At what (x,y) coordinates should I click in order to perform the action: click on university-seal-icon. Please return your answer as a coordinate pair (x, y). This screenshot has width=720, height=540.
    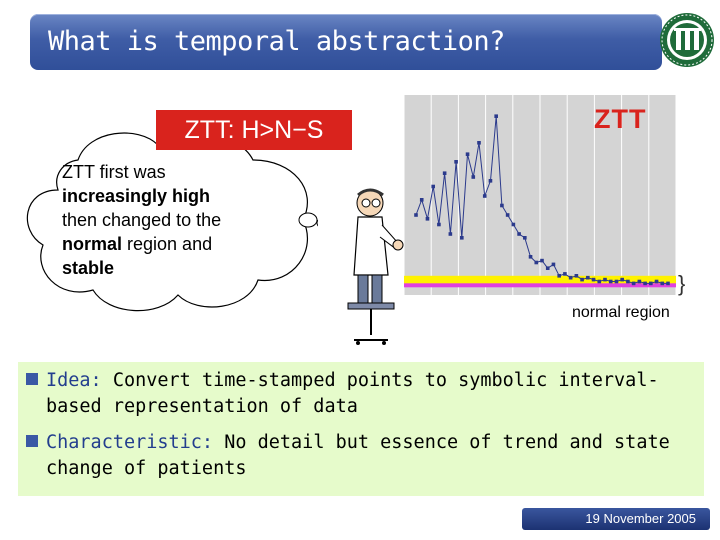
    Looking at the image, I should click on (687, 40).